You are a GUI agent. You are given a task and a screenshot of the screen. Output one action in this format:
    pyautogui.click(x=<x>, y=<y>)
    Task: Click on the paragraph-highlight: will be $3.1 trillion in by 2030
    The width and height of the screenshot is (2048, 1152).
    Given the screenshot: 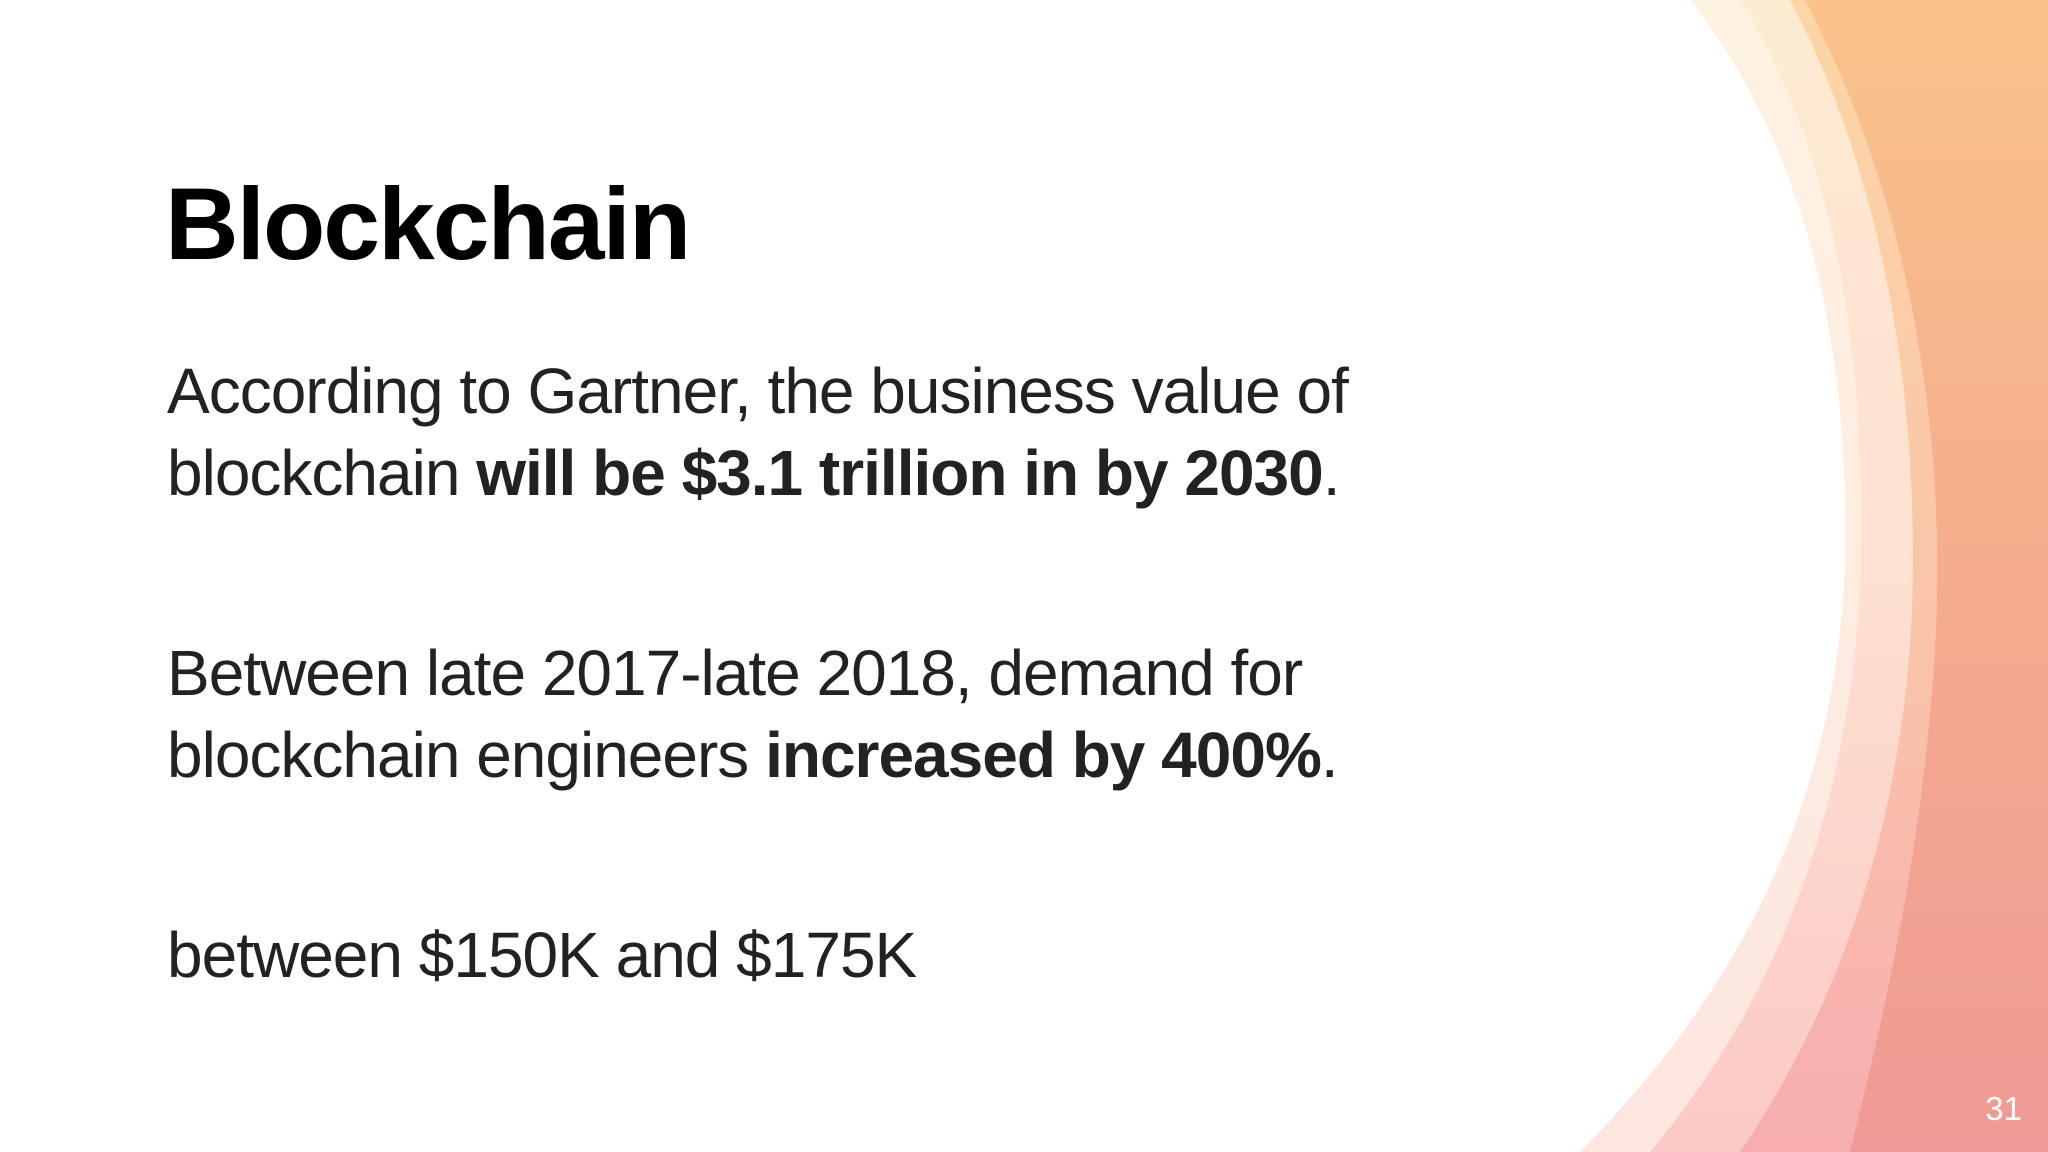 What is the action you would take?
    pyautogui.click(x=900, y=473)
    